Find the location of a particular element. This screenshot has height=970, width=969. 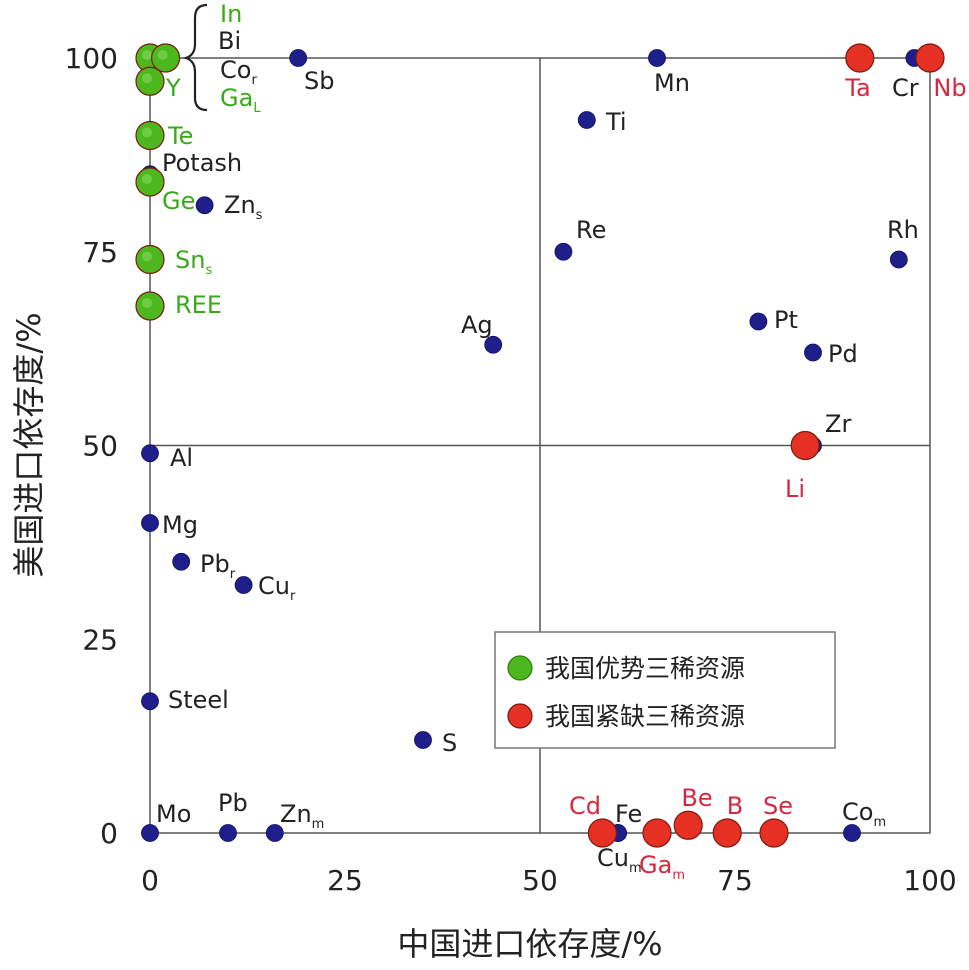

point-label: Ge is located at coordinates (178, 201).